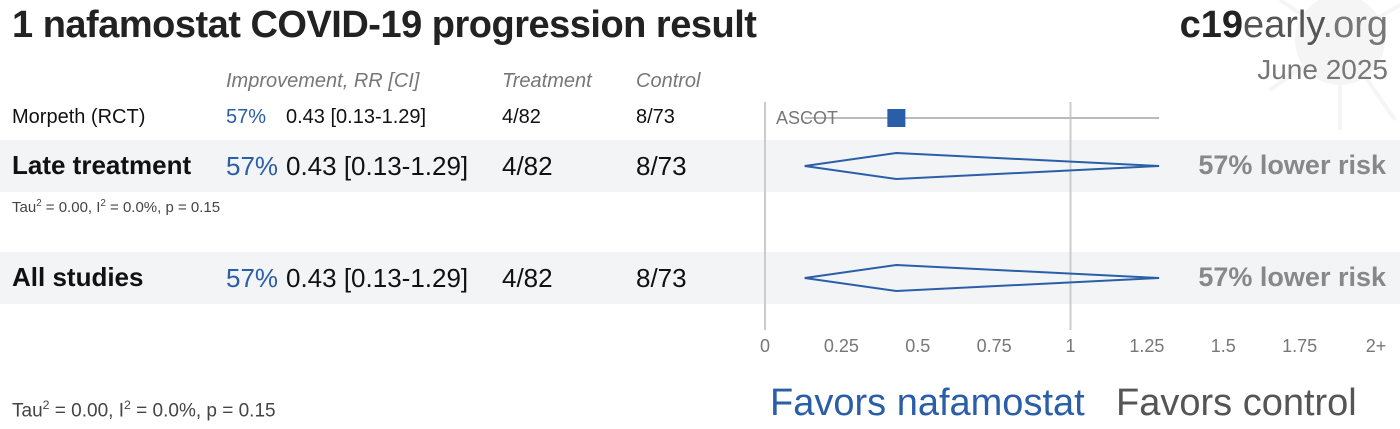 This screenshot has width=1400, height=429. Describe the element at coordinates (927, 403) in the screenshot. I see `favors-treatment-label: Favors nafamostat` at that location.